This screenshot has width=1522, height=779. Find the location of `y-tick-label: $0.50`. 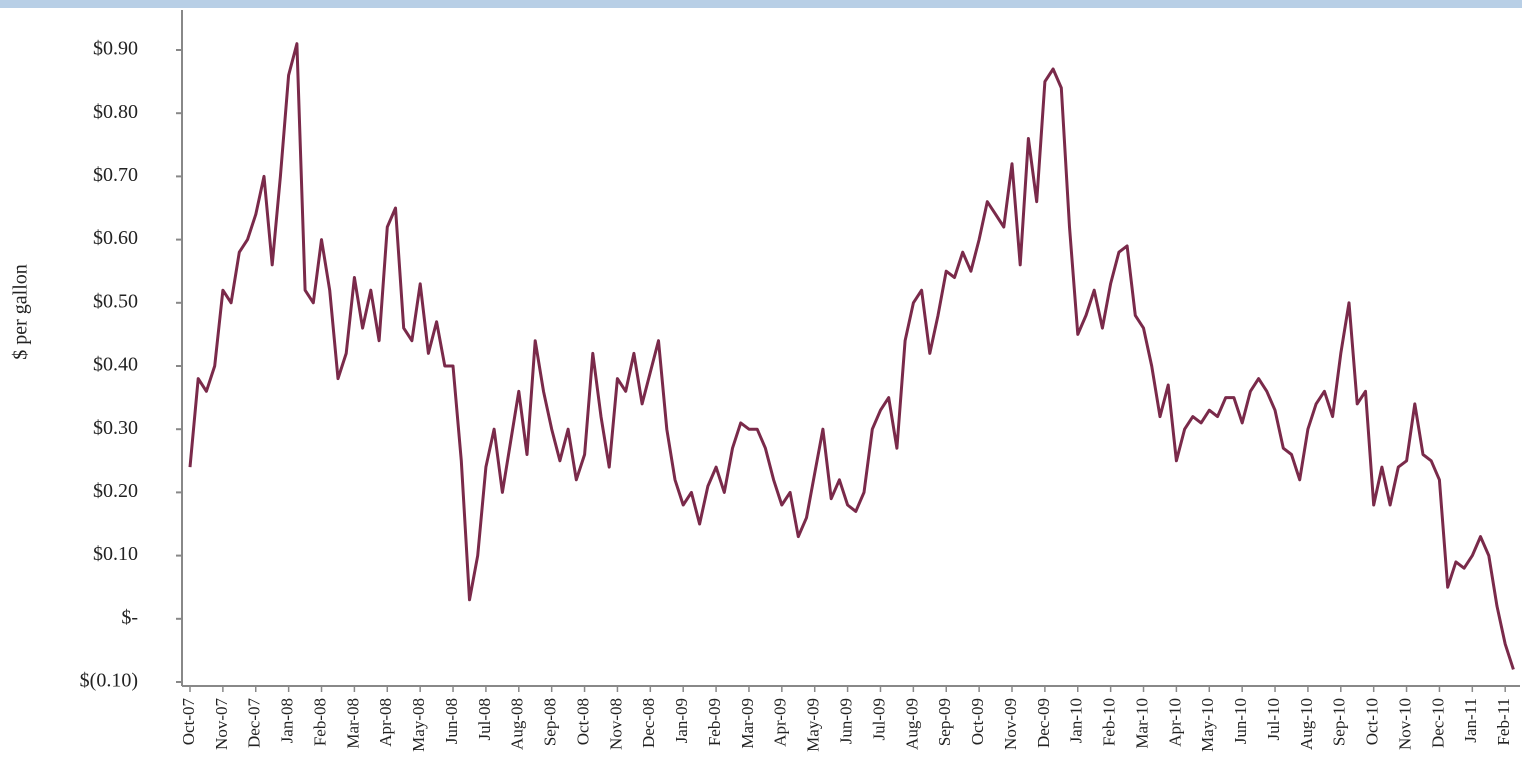

y-tick-label: $0.50 is located at coordinates (115, 301).